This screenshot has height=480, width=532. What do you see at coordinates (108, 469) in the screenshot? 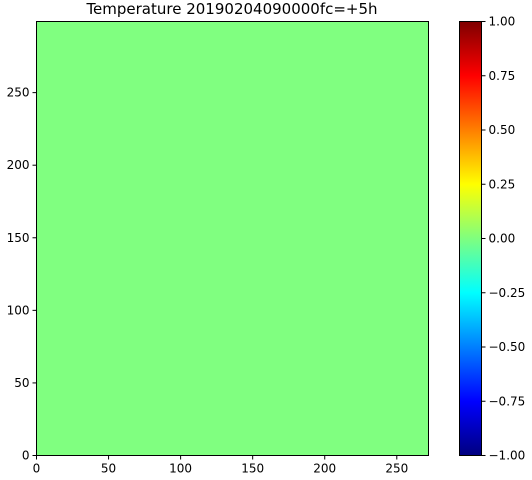
I see `x-tick-label: 50` at bounding box center [108, 469].